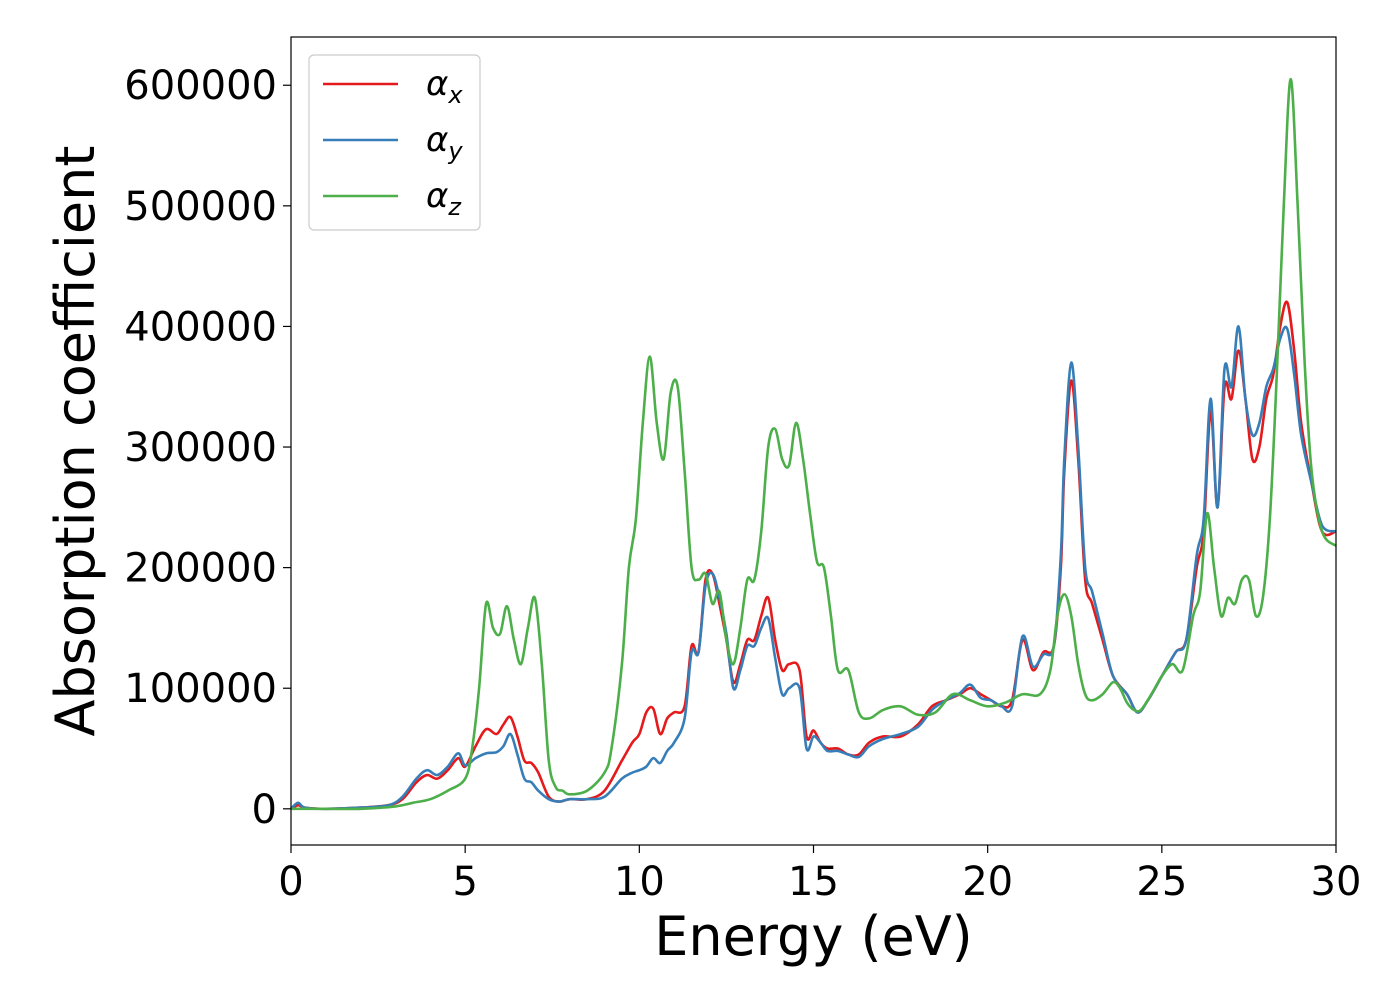  What do you see at coordinates (264, 810) in the screenshot?
I see `y-tick-label: 0` at bounding box center [264, 810].